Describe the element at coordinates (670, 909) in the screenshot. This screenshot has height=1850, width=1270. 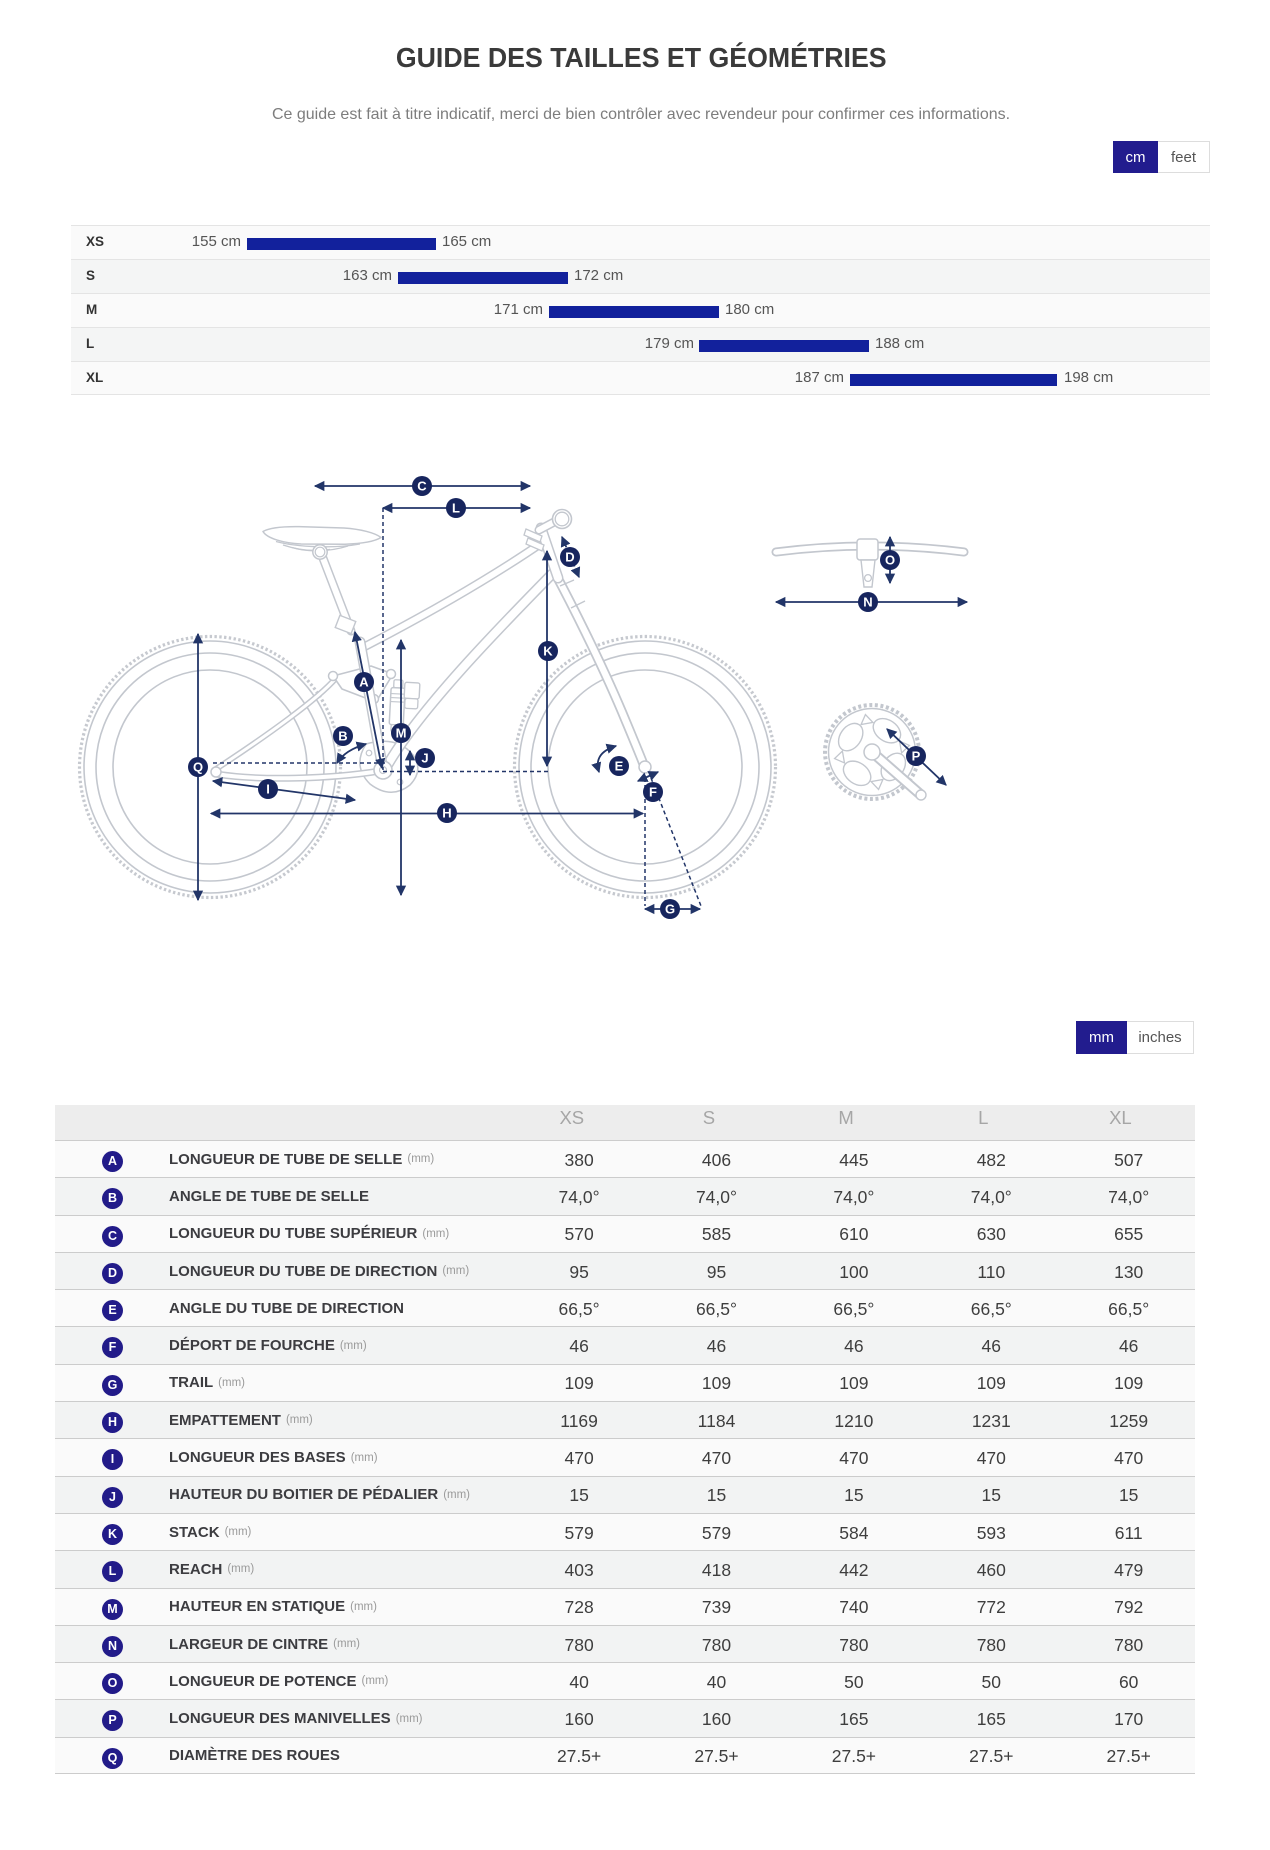
I see `svg-text: G` at that location.